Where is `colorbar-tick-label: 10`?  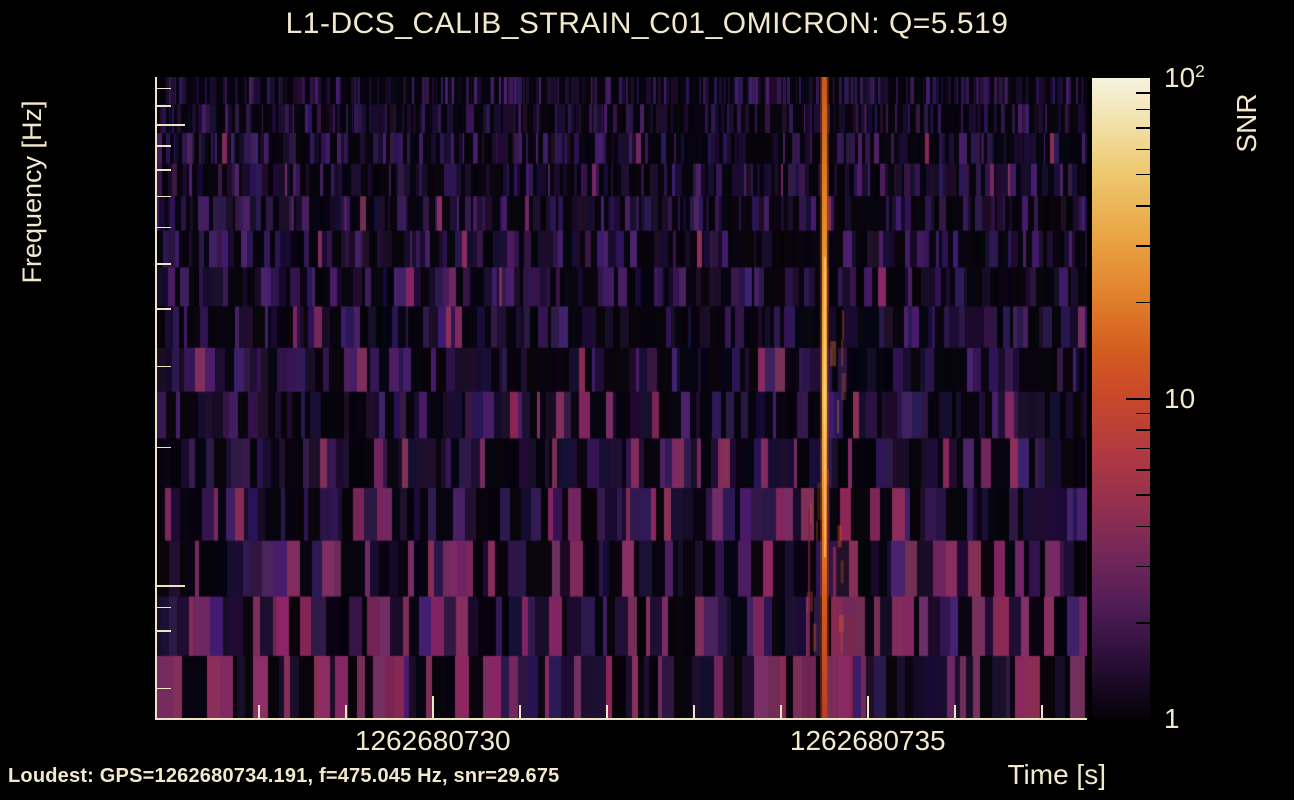 colorbar-tick-label: 10 is located at coordinates (1180, 398).